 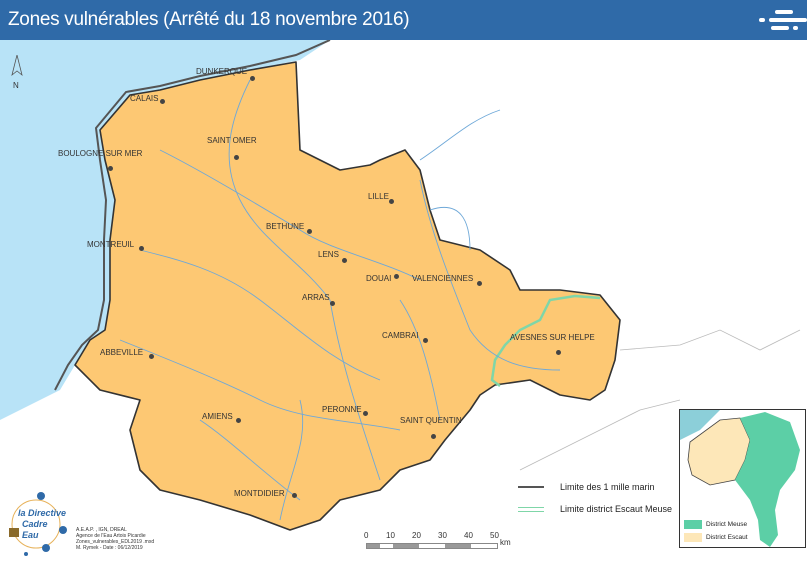 I want to click on north-label: N, so click(x=16, y=85).